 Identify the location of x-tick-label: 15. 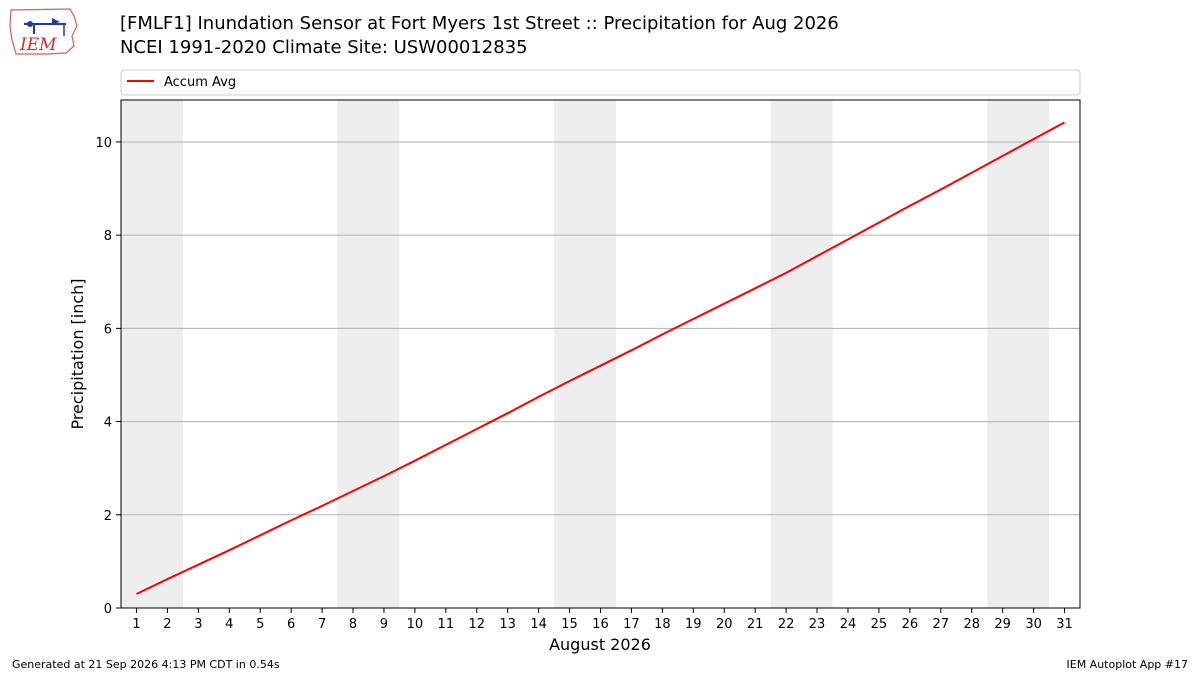
(569, 624).